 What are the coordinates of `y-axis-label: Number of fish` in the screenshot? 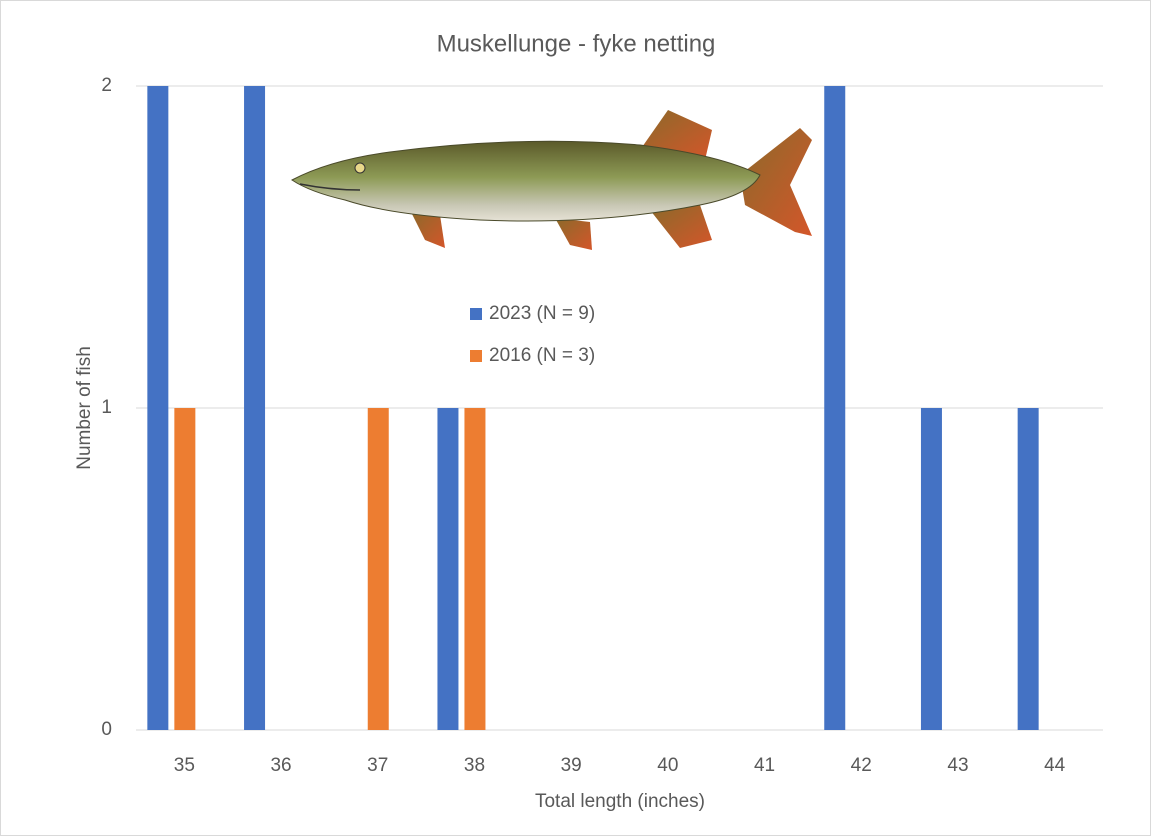 It's located at (84, 408).